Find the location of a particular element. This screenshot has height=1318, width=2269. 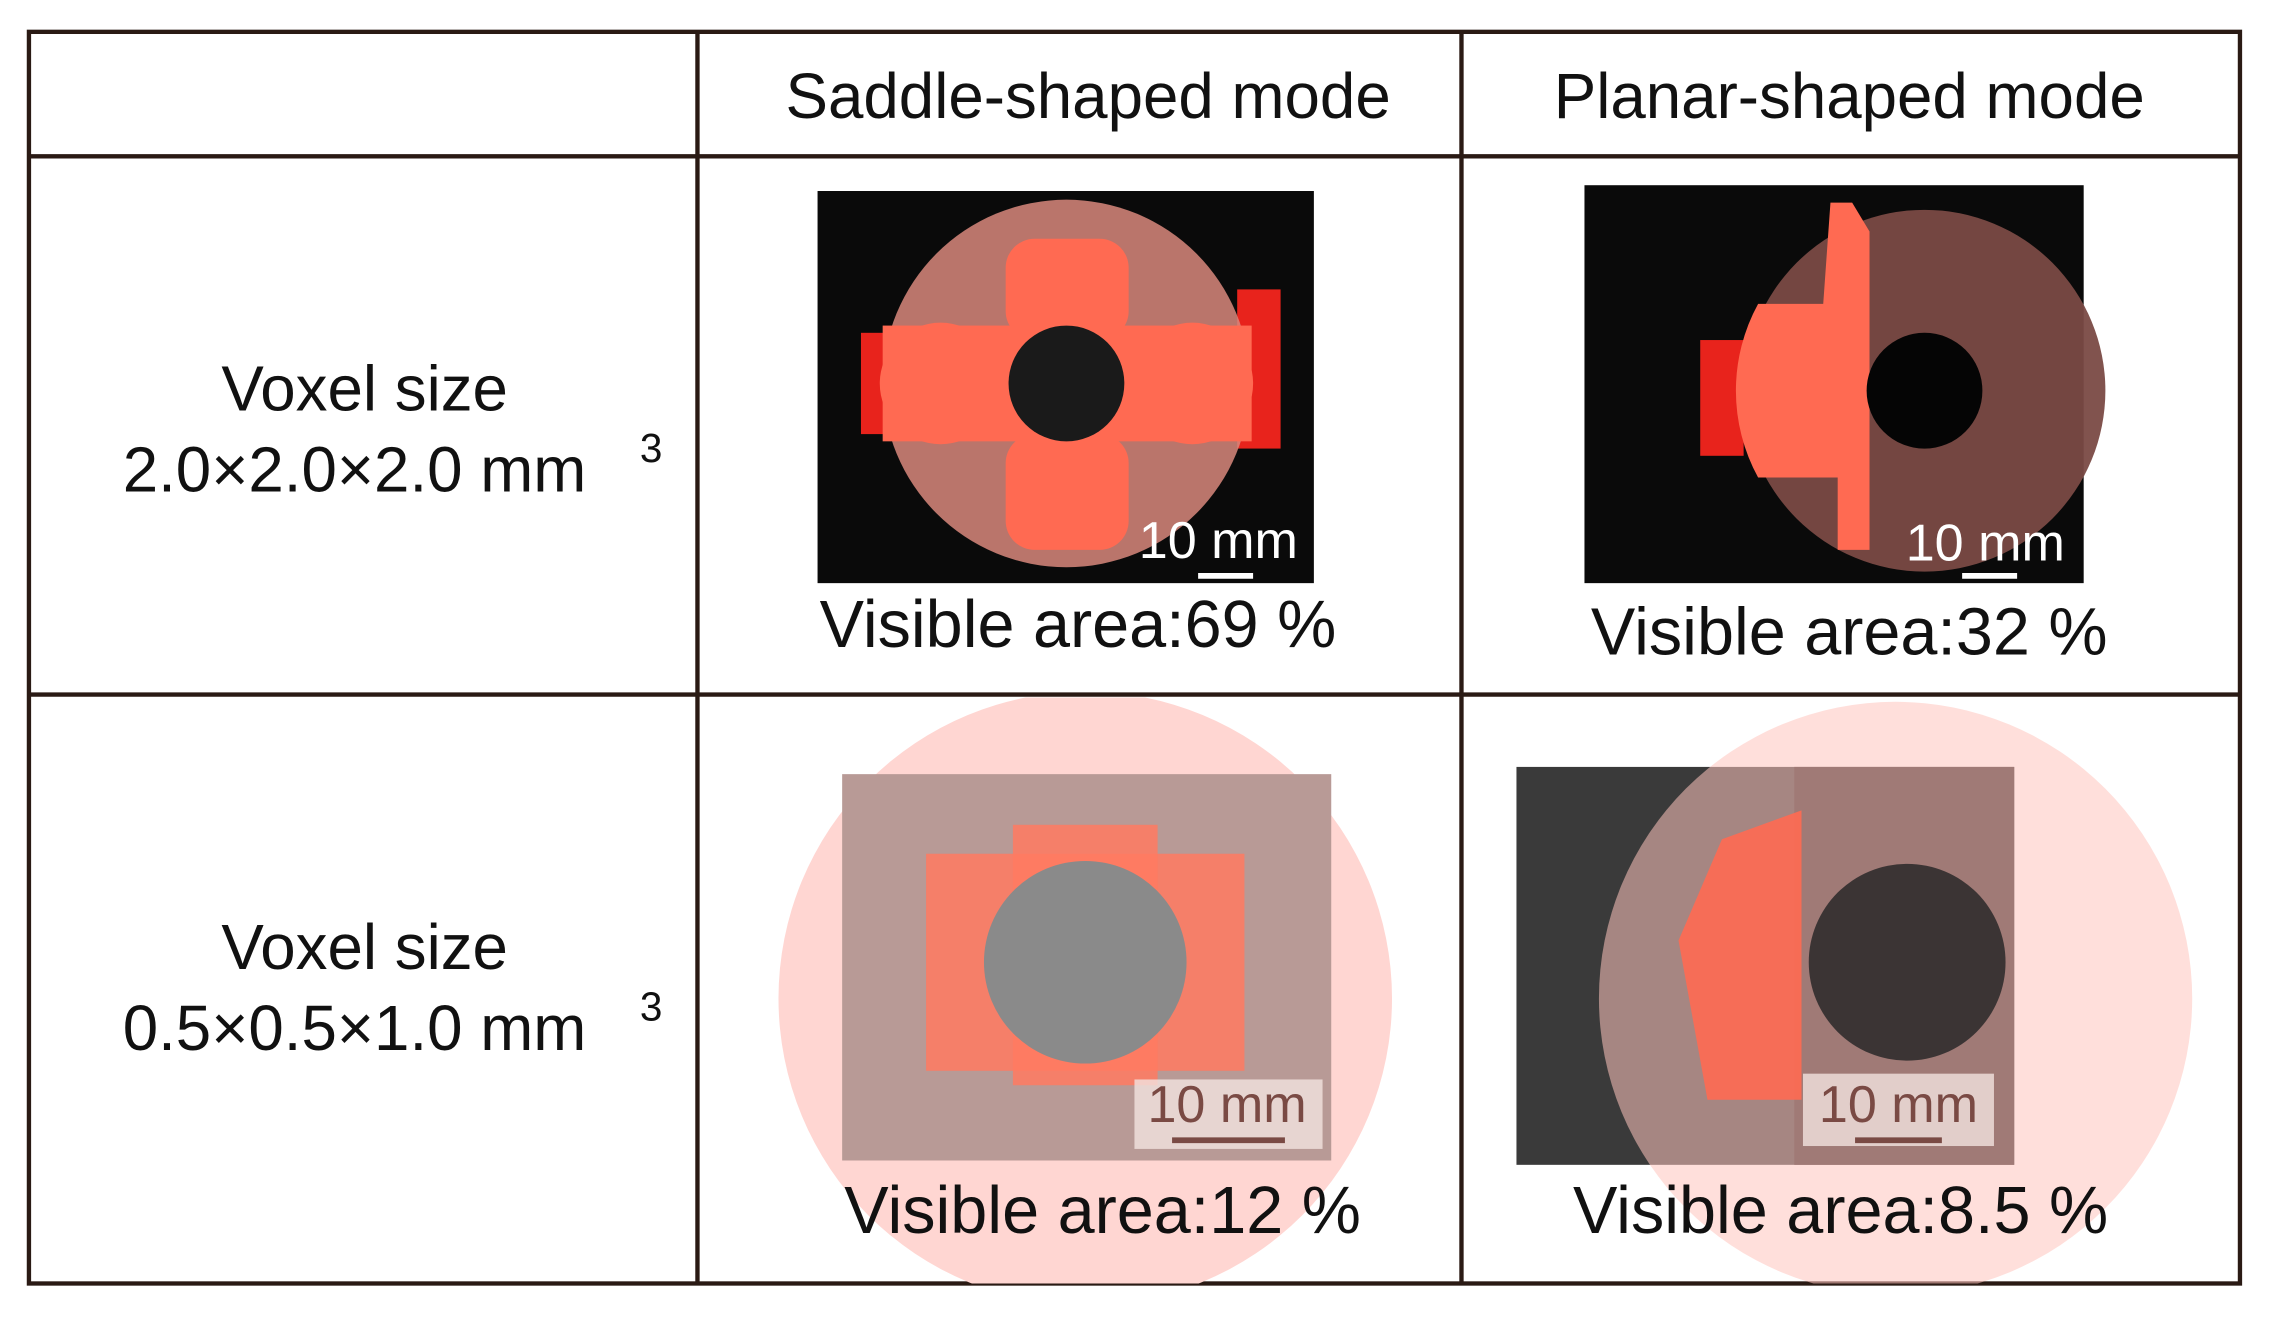

caption: Visible area:12 % is located at coordinates (1102, 1211).